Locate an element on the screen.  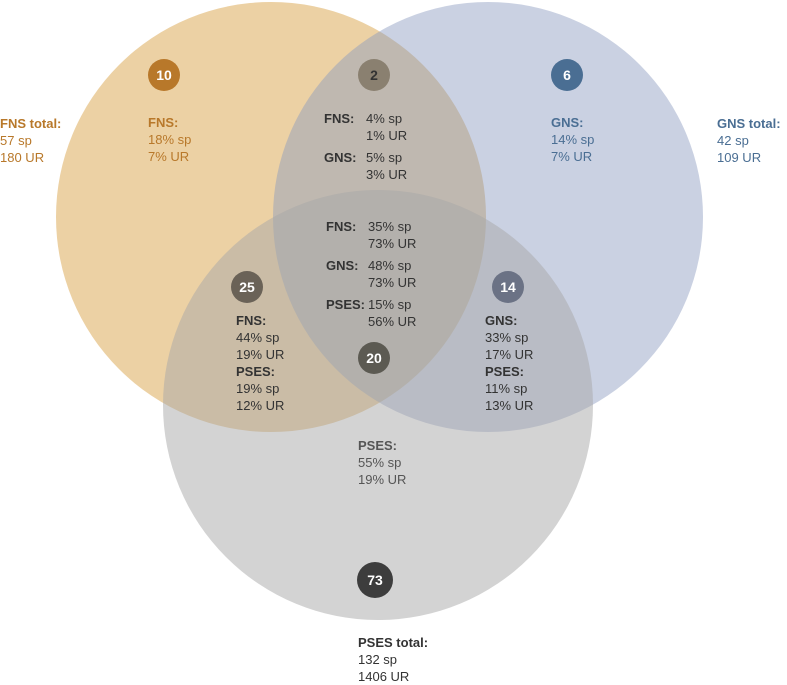
fns-gns-fns-sp: 4% sp is located at coordinates (384, 118).